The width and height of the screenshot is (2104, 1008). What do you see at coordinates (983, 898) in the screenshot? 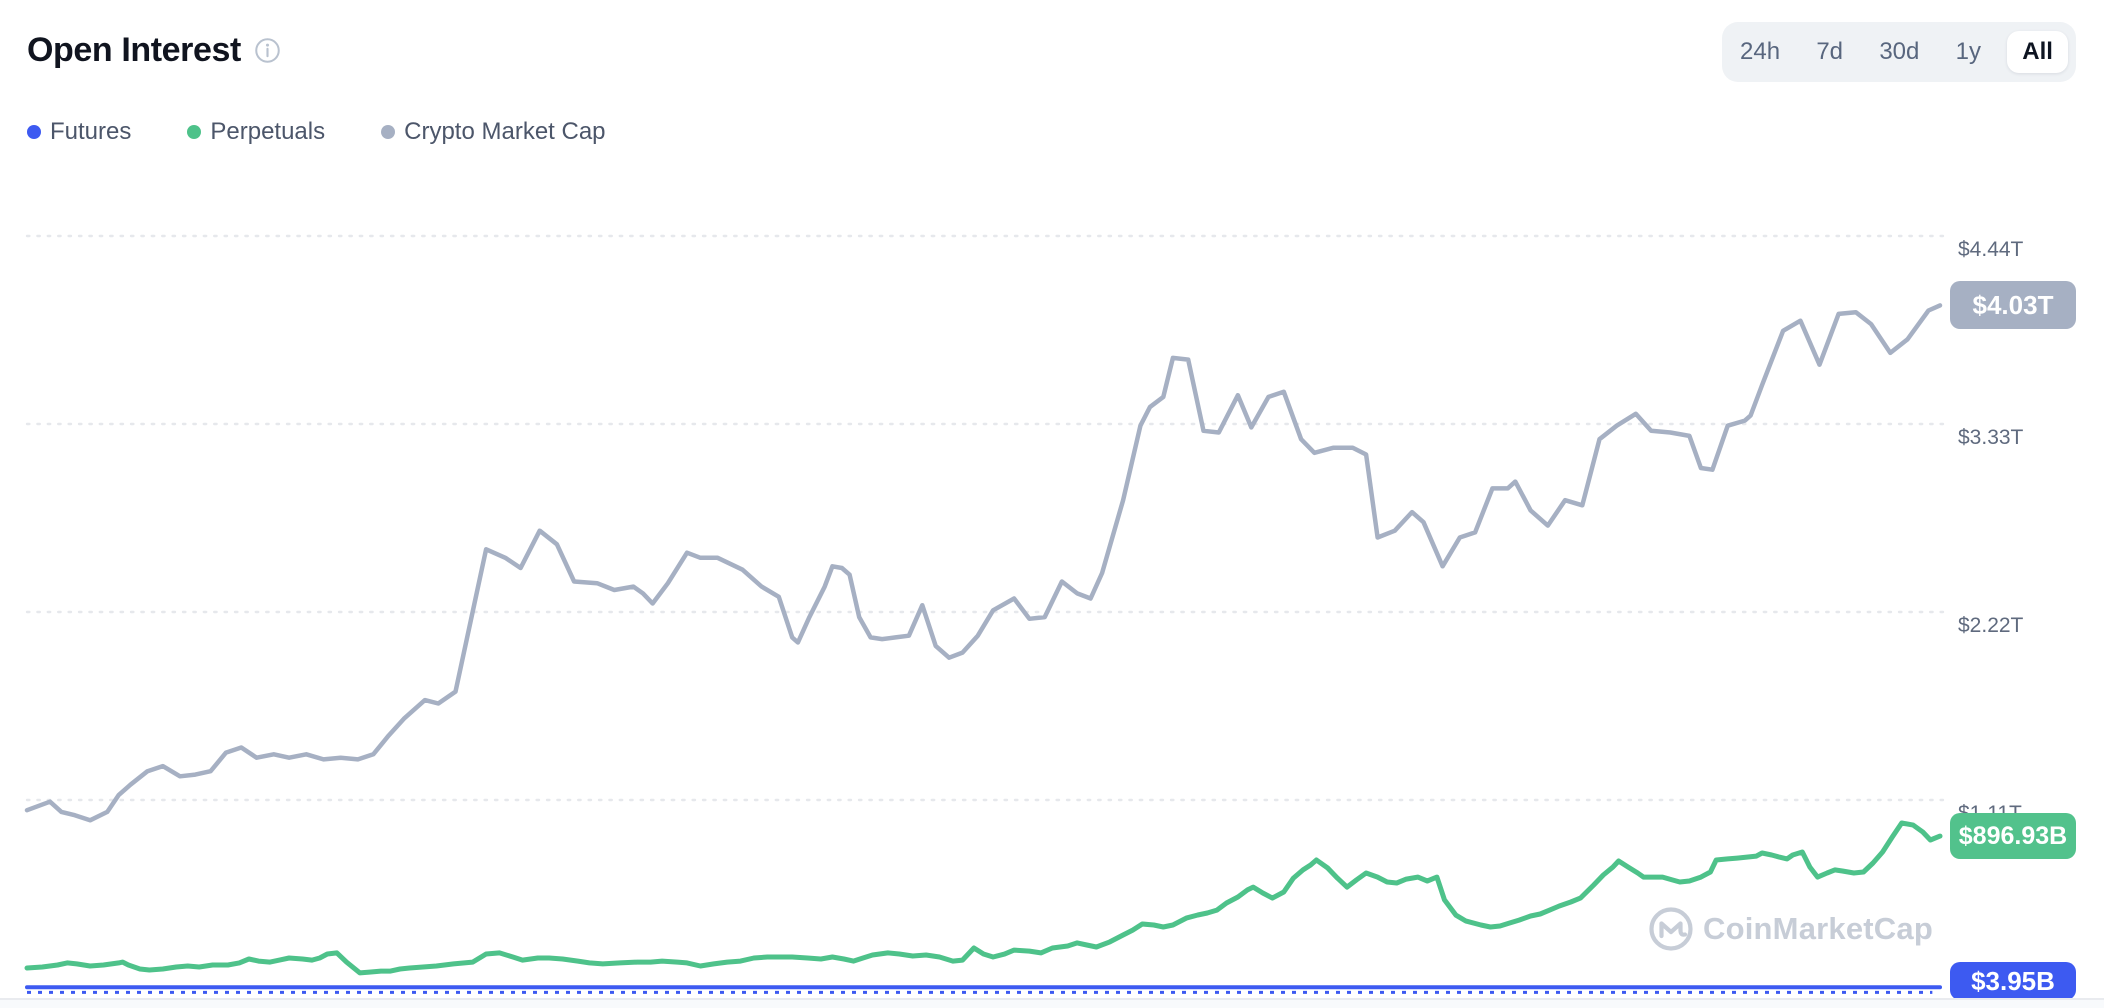
I see `series-line-perpetuals` at bounding box center [983, 898].